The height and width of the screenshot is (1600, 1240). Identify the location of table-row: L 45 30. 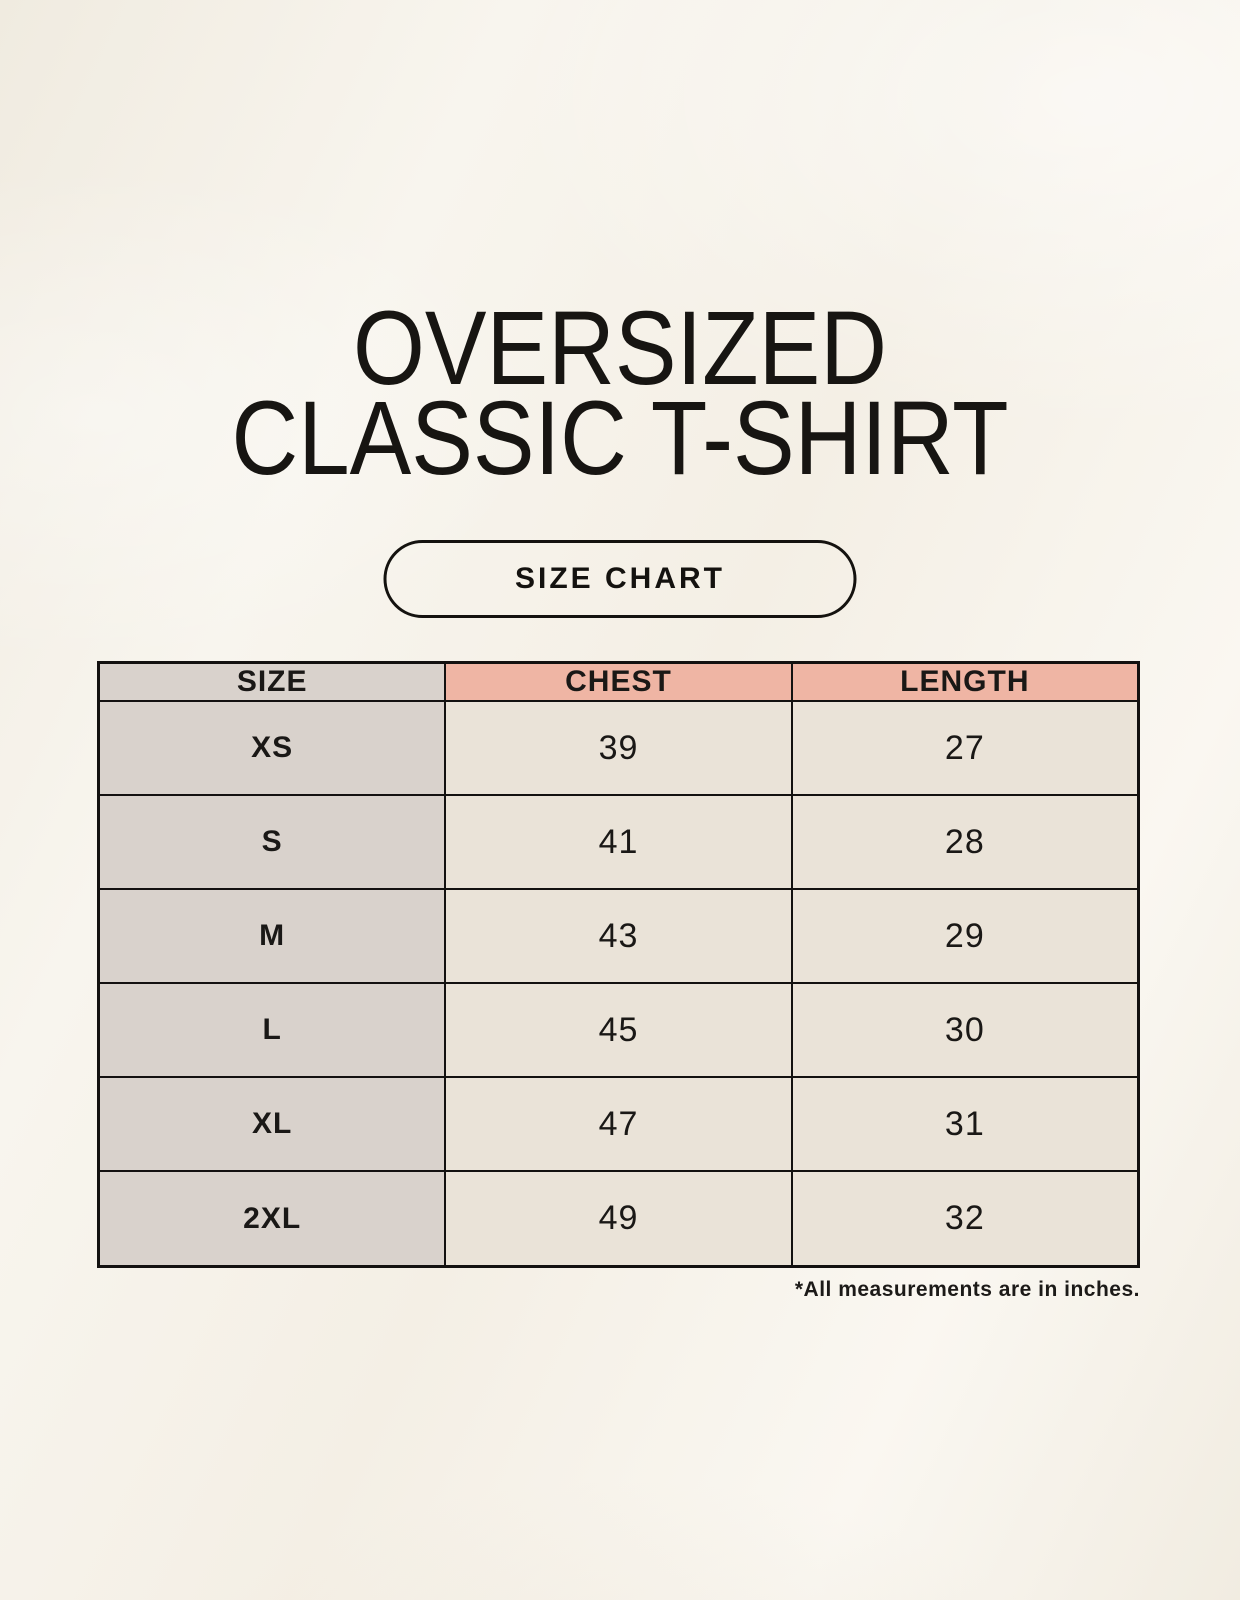
(618, 1030).